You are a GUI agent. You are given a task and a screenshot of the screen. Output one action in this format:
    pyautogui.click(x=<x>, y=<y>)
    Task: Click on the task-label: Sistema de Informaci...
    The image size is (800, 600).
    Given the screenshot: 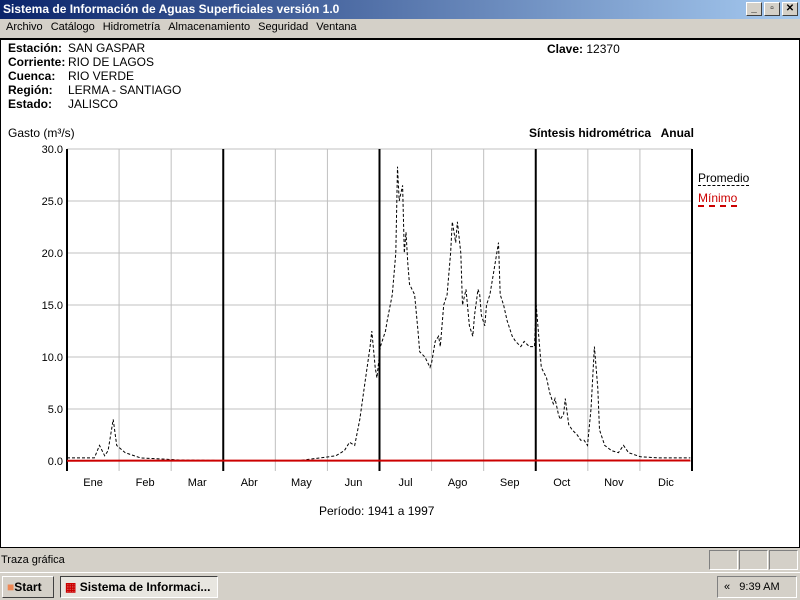 What is the action you would take?
    pyautogui.click(x=145, y=587)
    